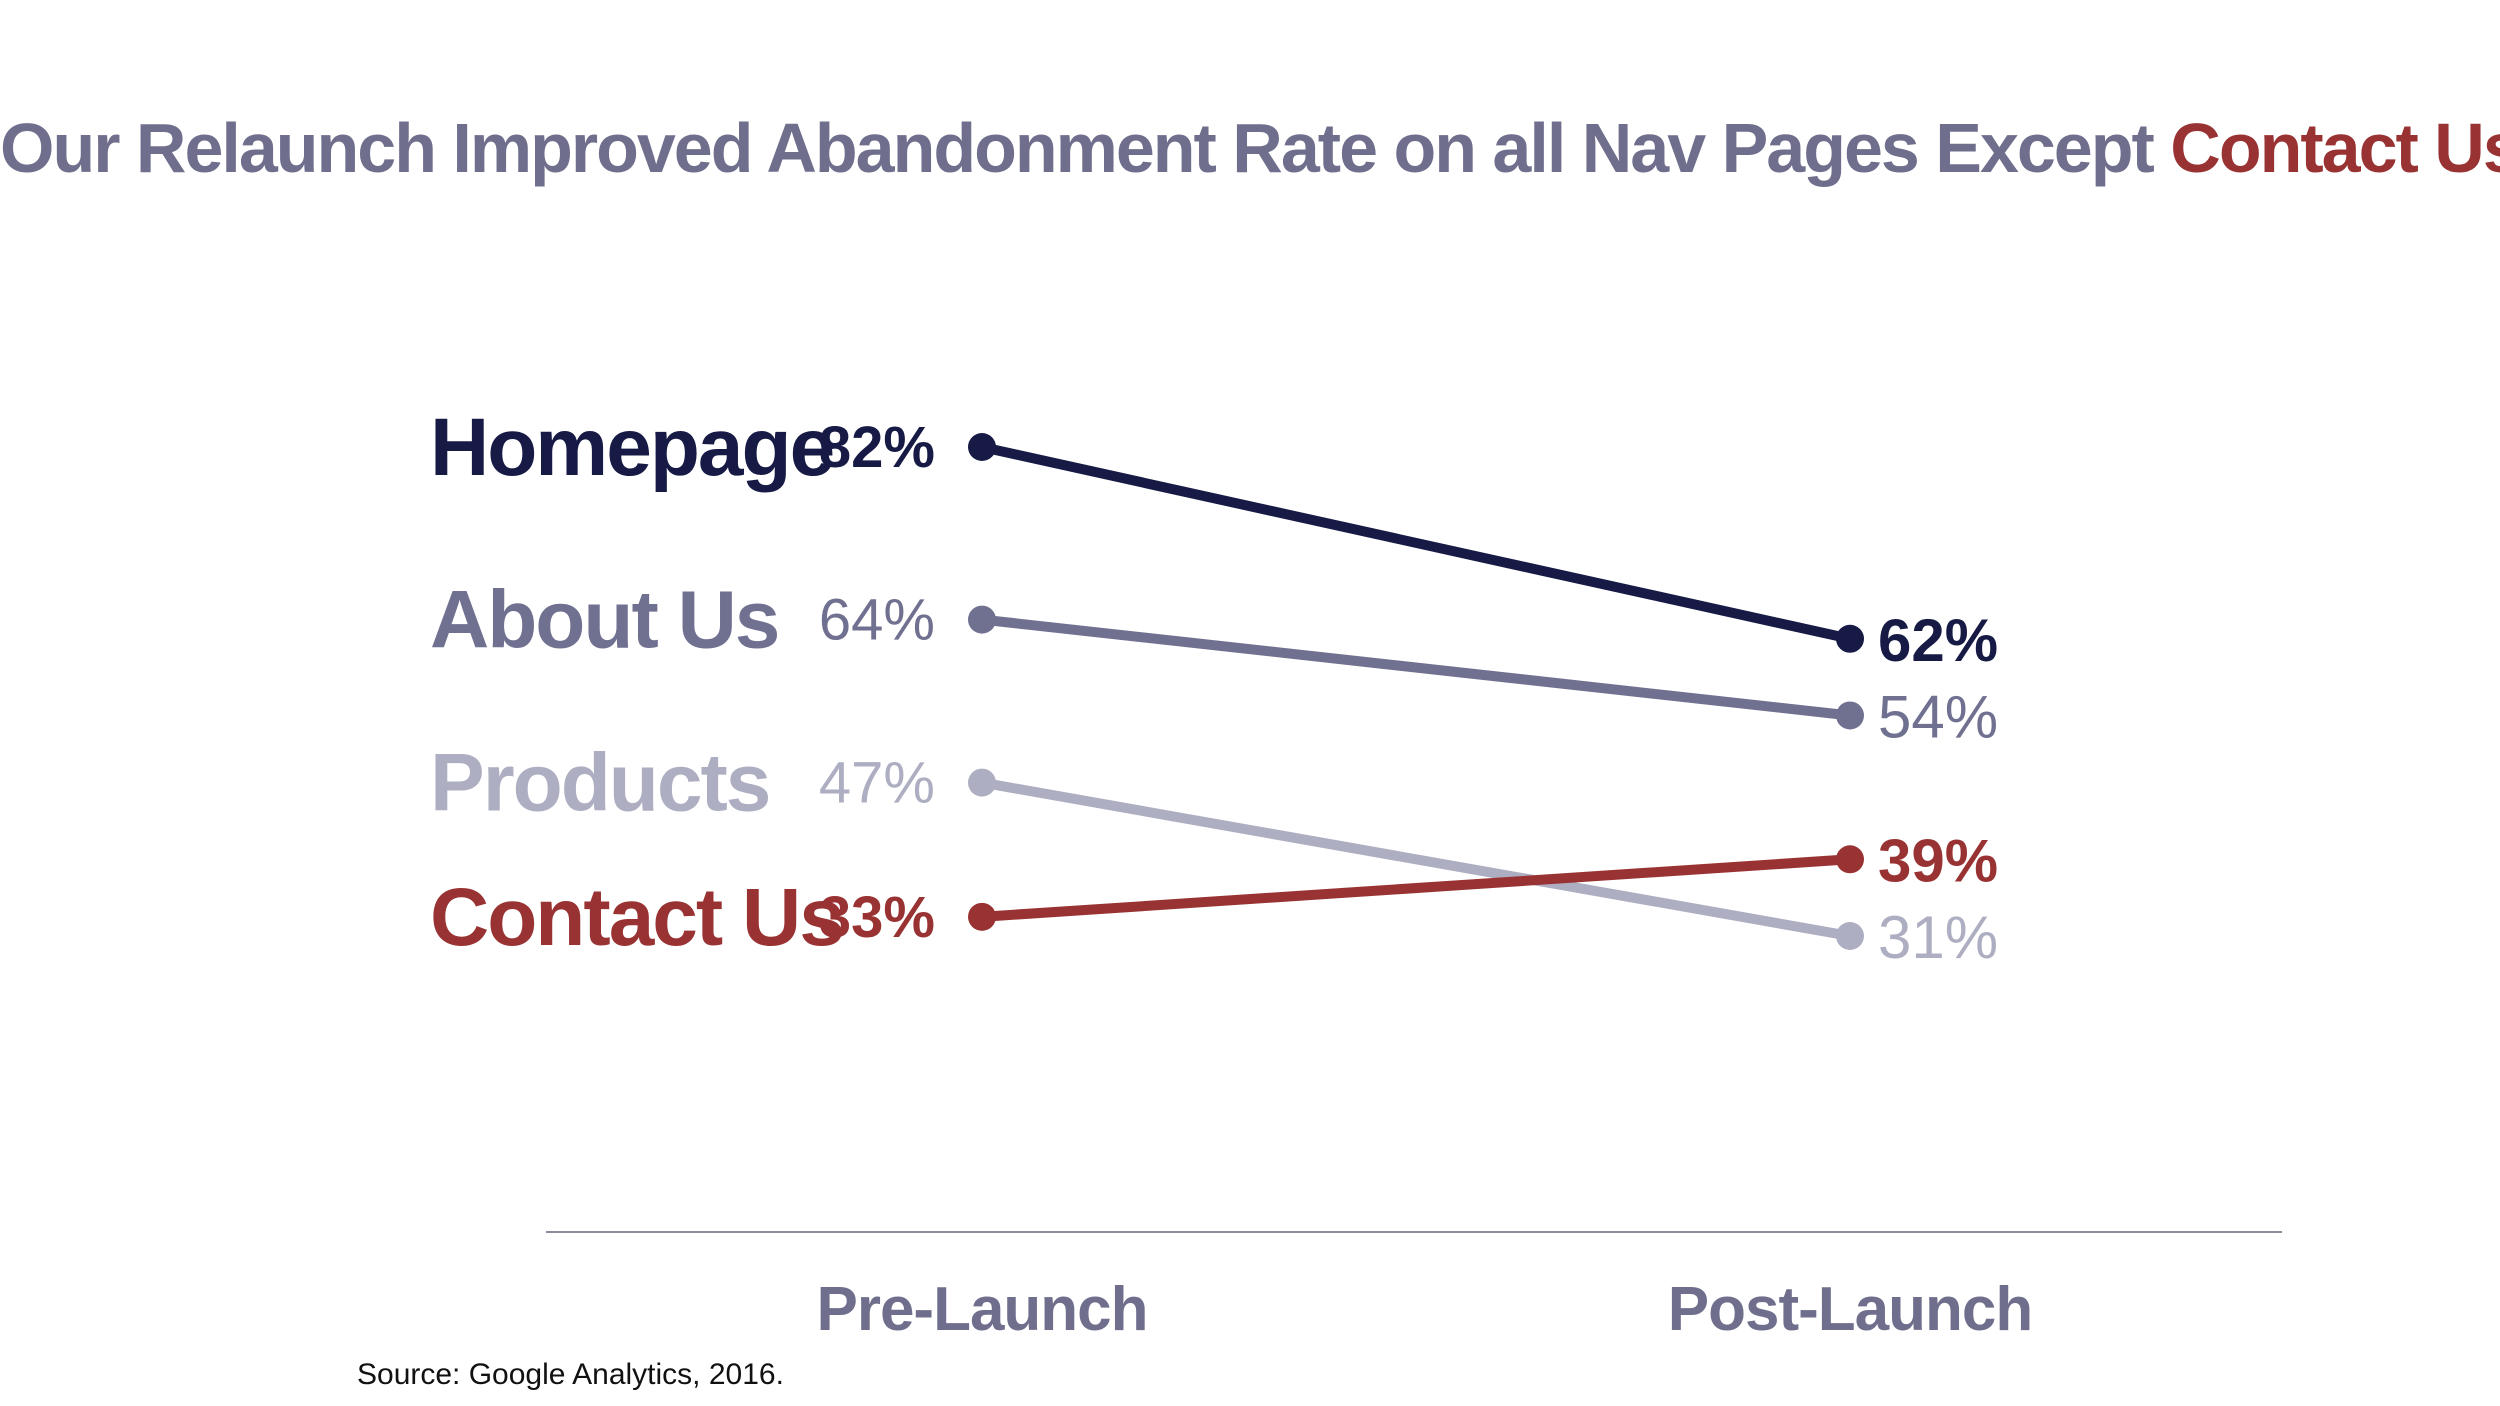  Describe the element at coordinates (1938, 640) in the screenshot. I see `data-label-homepage-post-launch: 62%` at that location.